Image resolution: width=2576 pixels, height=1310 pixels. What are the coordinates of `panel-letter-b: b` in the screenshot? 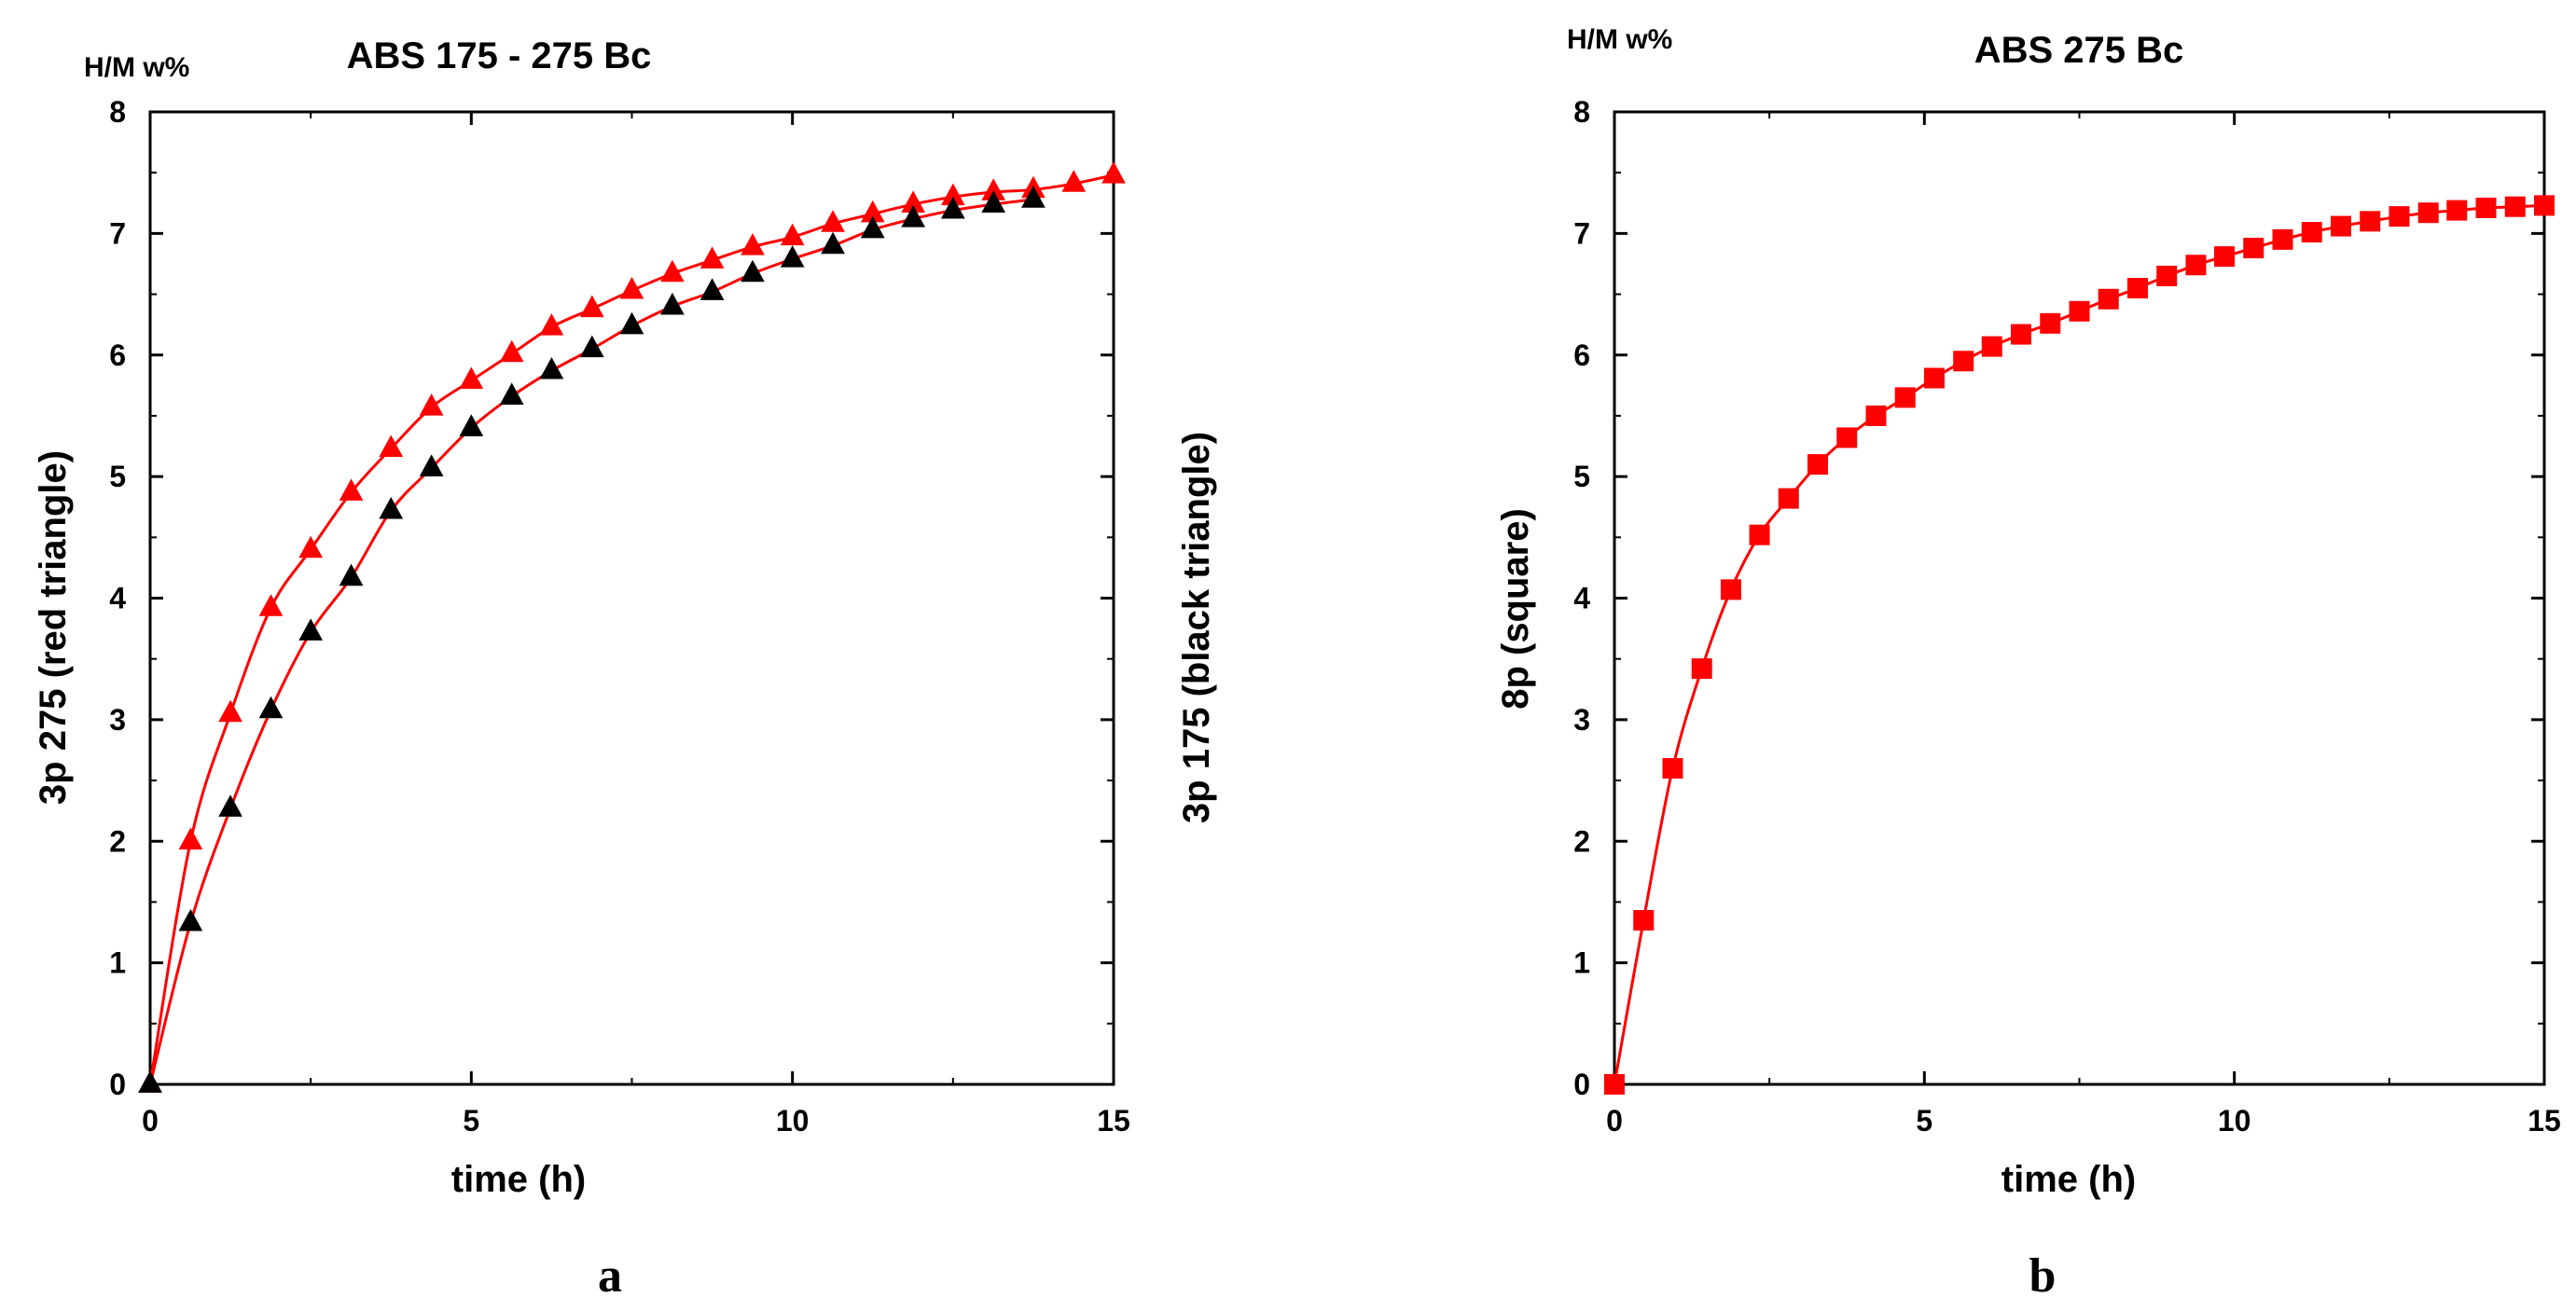 It's located at (2043, 1276).